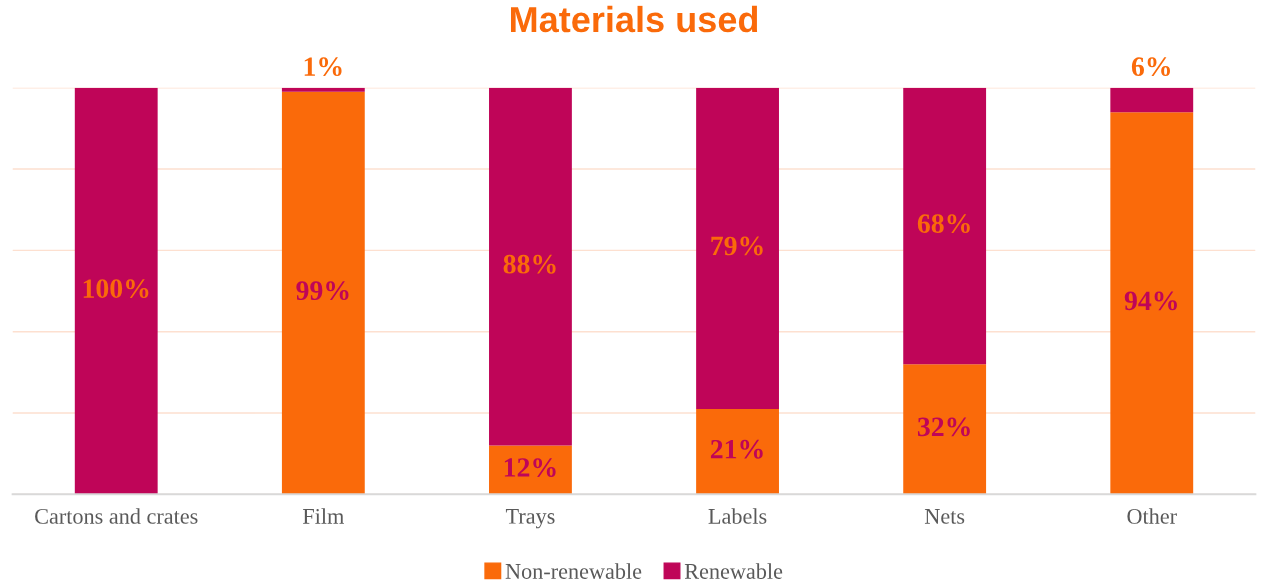 The height and width of the screenshot is (585, 1268). I want to click on data-label: 68%, so click(943, 224).